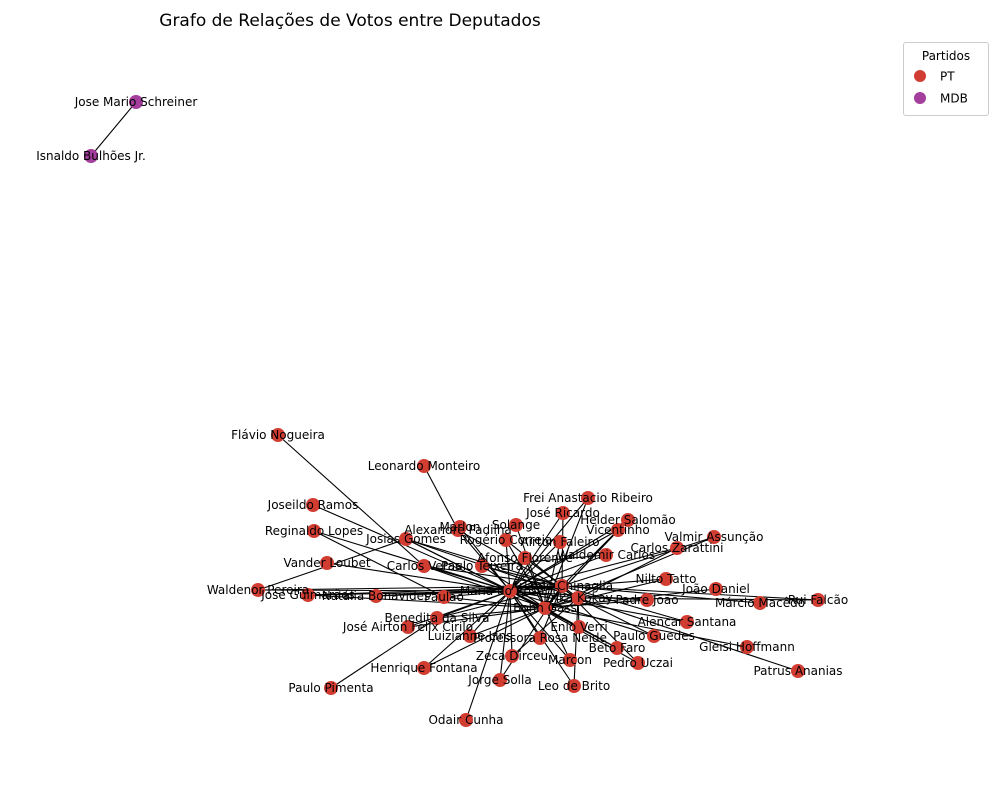  What do you see at coordinates (688, 634) in the screenshot?
I see `edge-patrus-ananias--erika-kokay` at bounding box center [688, 634].